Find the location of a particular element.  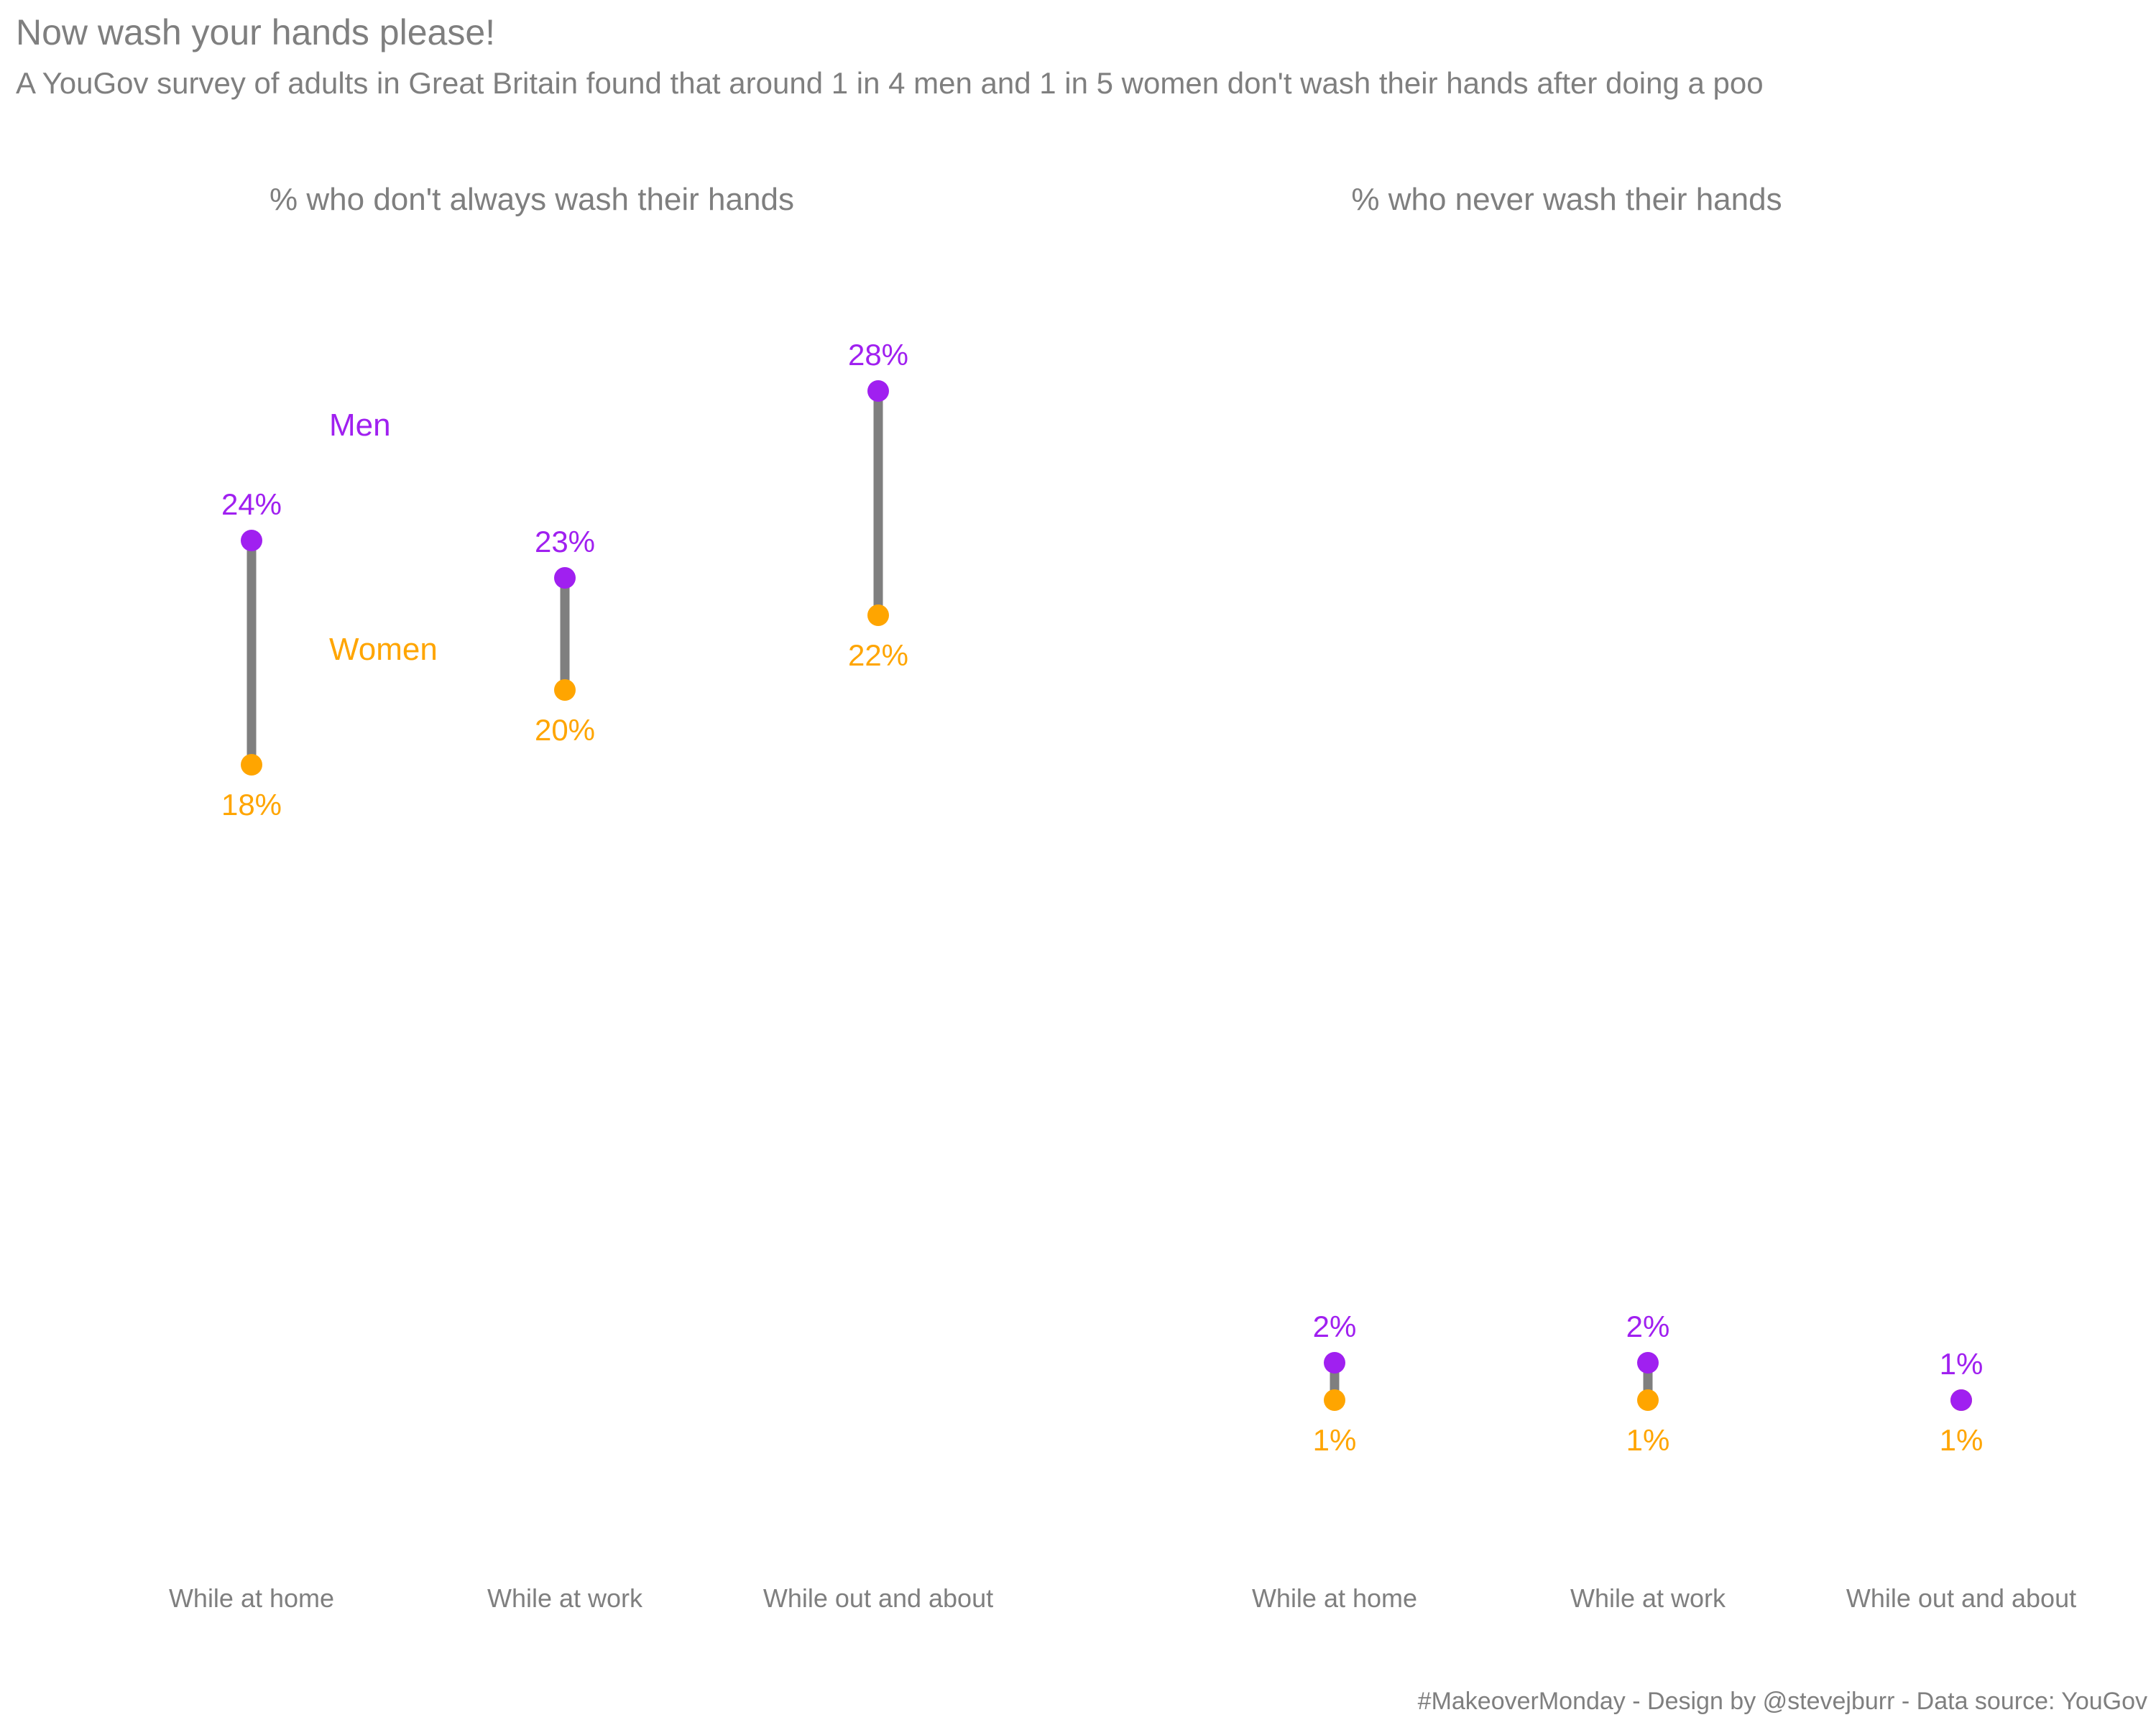

men-value-label: 28% is located at coordinates (878, 355).